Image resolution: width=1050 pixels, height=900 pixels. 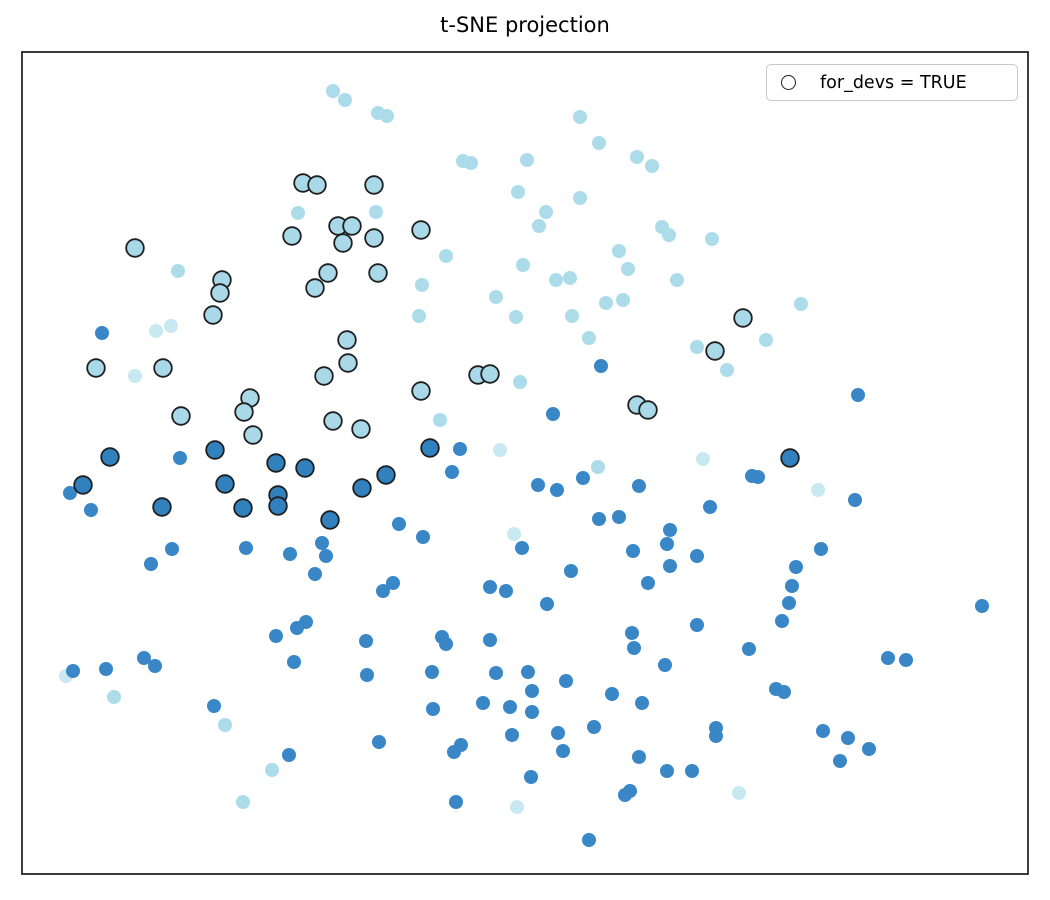 I want to click on open-circle-icon, so click(x=788, y=82).